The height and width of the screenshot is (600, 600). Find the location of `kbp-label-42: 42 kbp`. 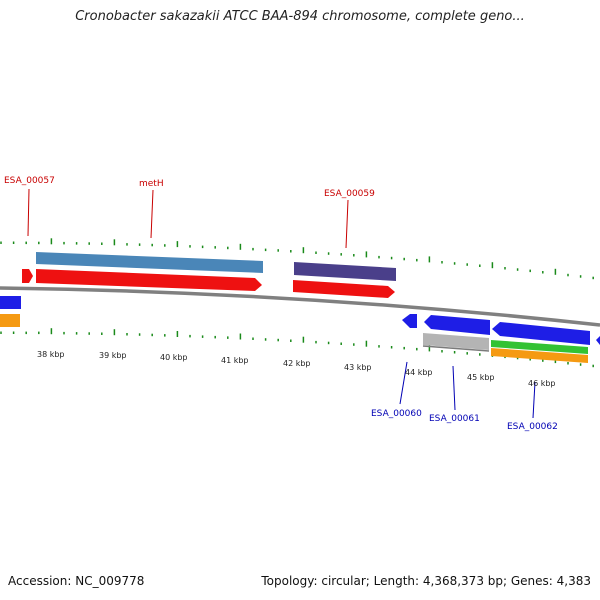

kbp-label-42: 42 kbp is located at coordinates (297, 363).